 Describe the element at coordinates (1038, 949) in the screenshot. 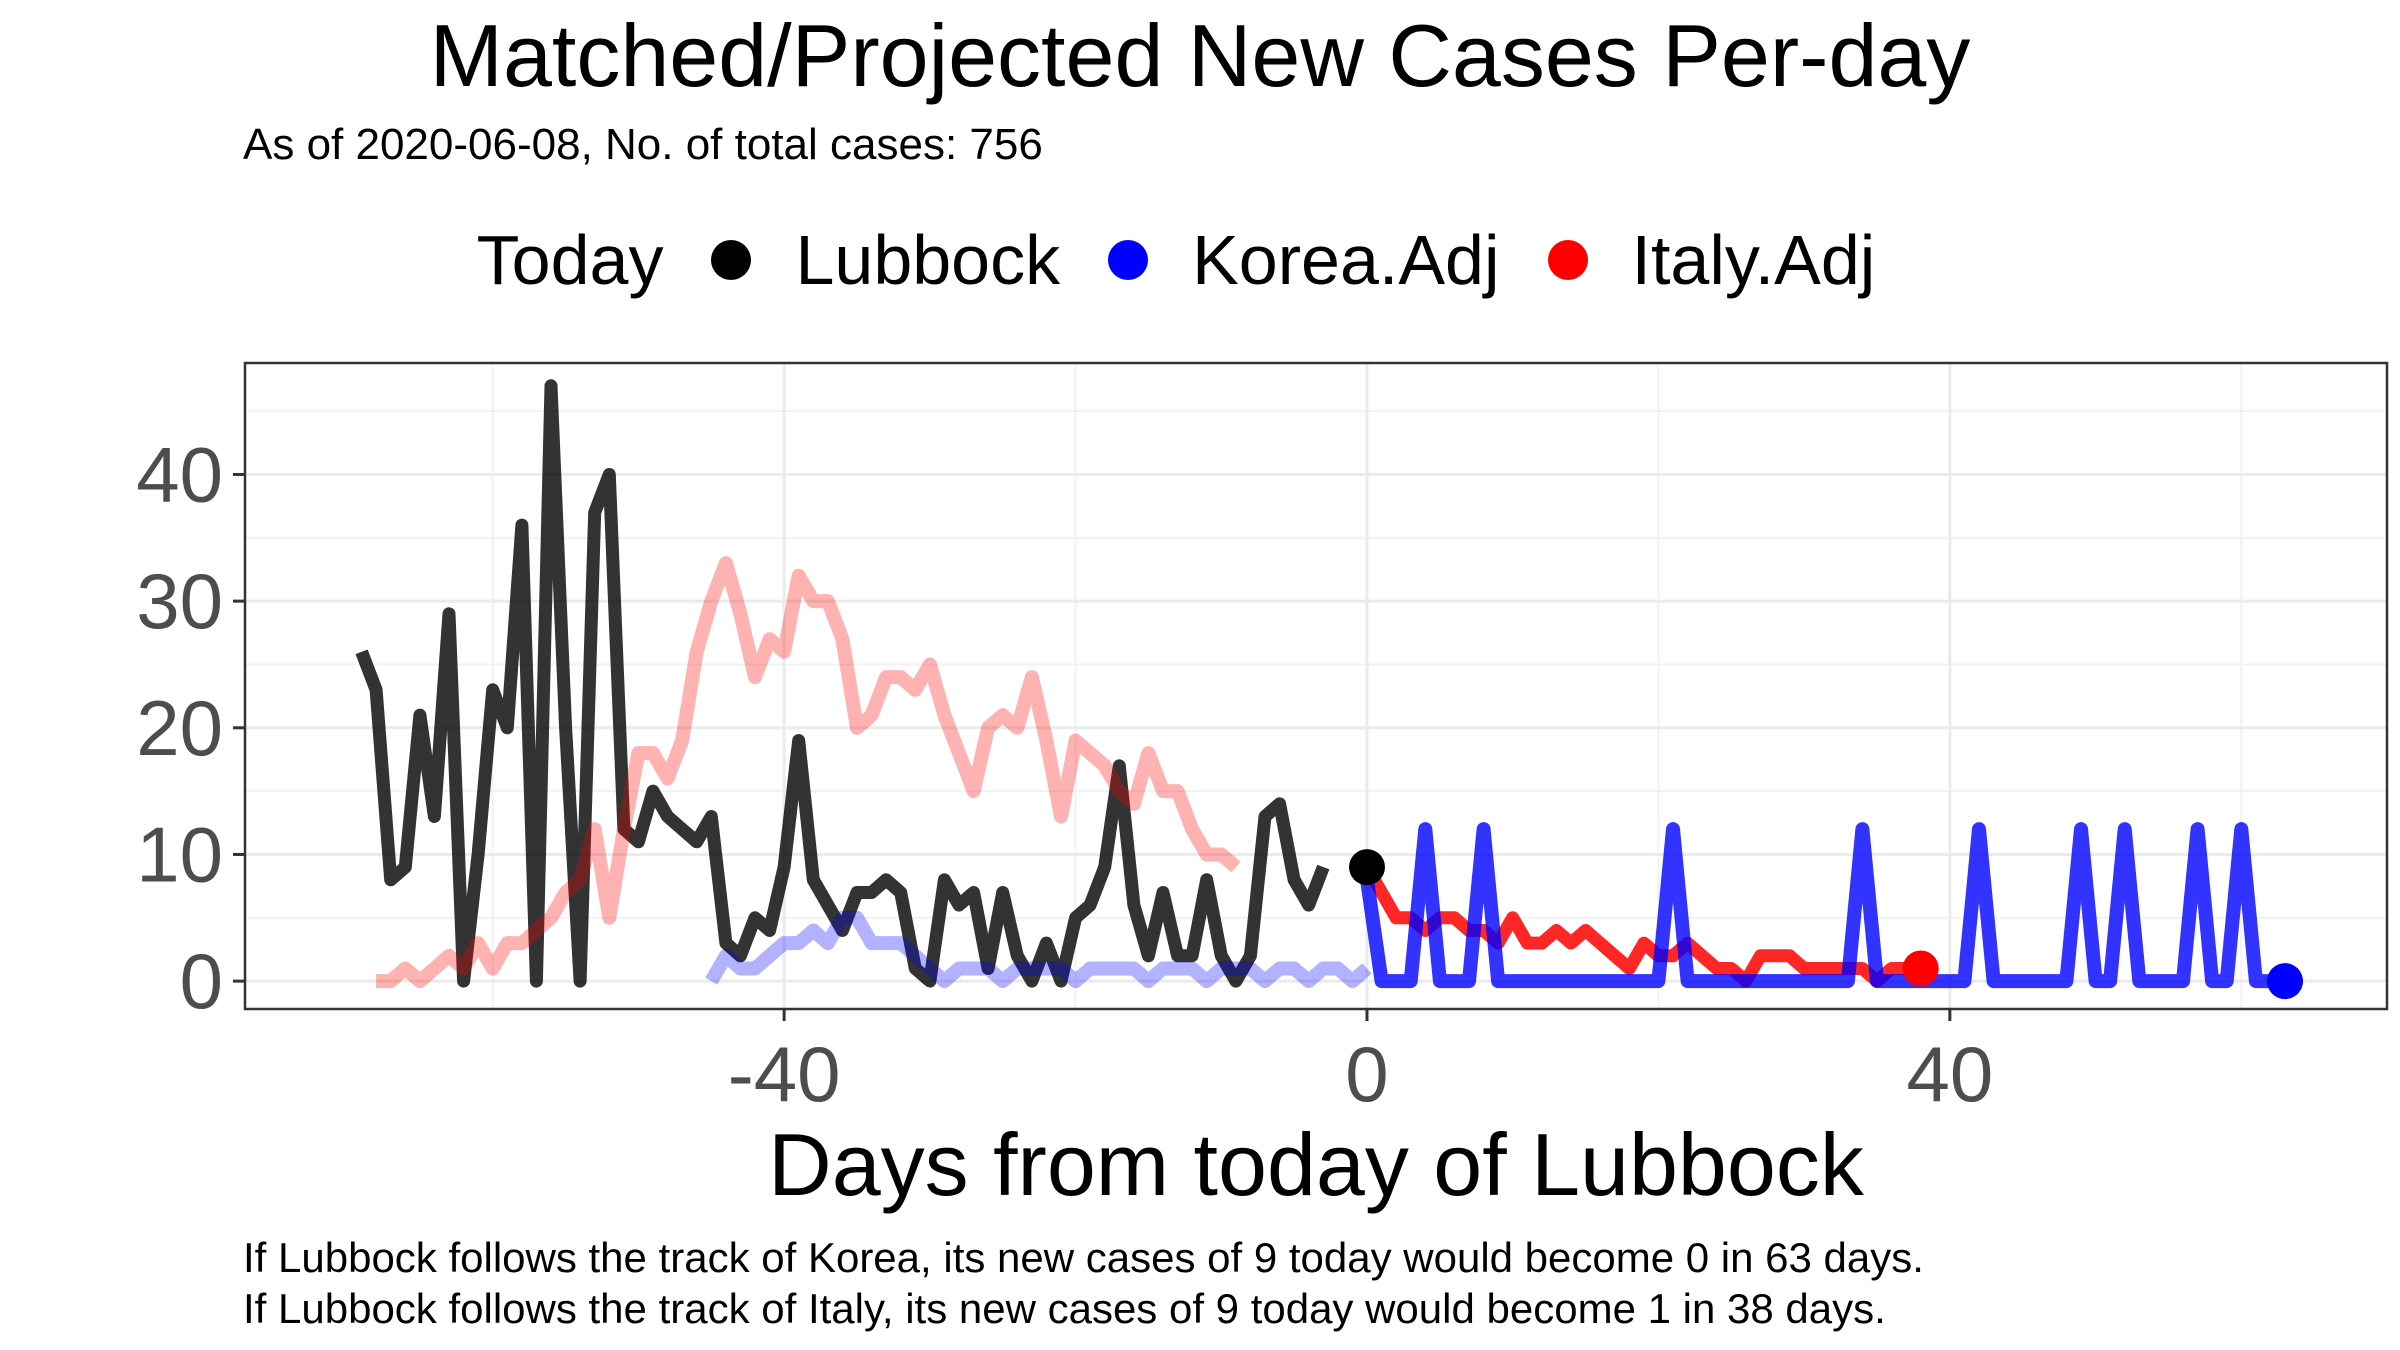

I see `series-line-korea-adj-history` at that location.